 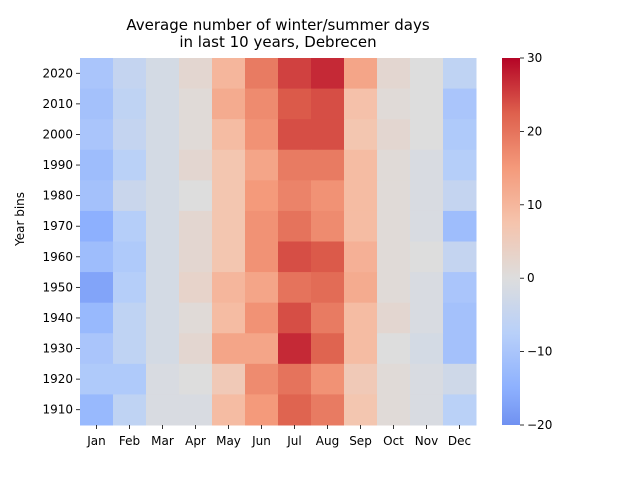 I want to click on heatmap-cell-1970-Apr, so click(x=196, y=226).